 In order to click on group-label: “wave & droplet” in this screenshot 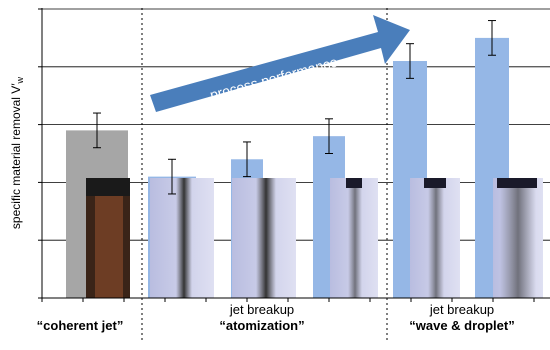, I will do `click(461, 325)`.